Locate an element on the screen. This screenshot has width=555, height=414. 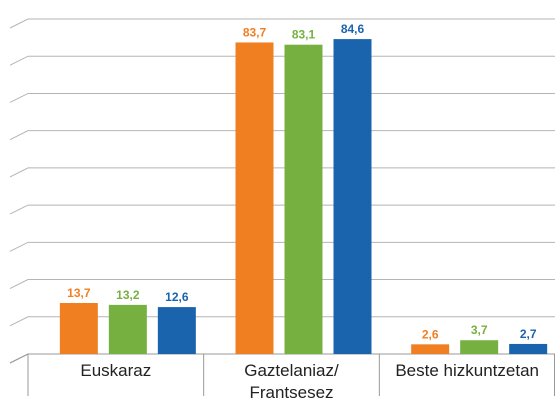
value-label: 2,6 is located at coordinates (430, 334).